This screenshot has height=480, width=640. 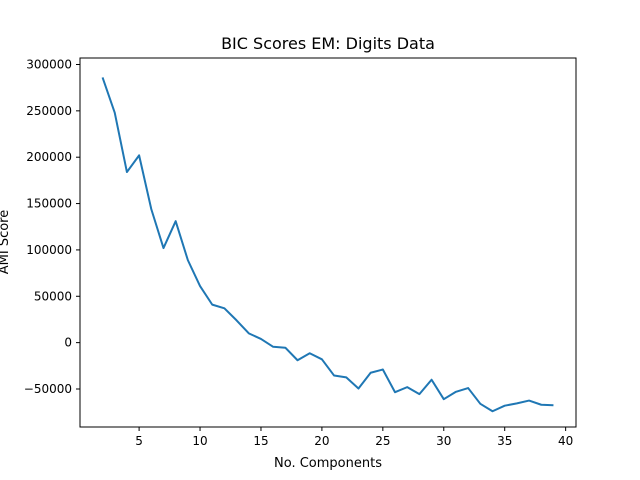 I want to click on chart-title: BIC Scores EM: Digits Data, so click(x=328, y=43).